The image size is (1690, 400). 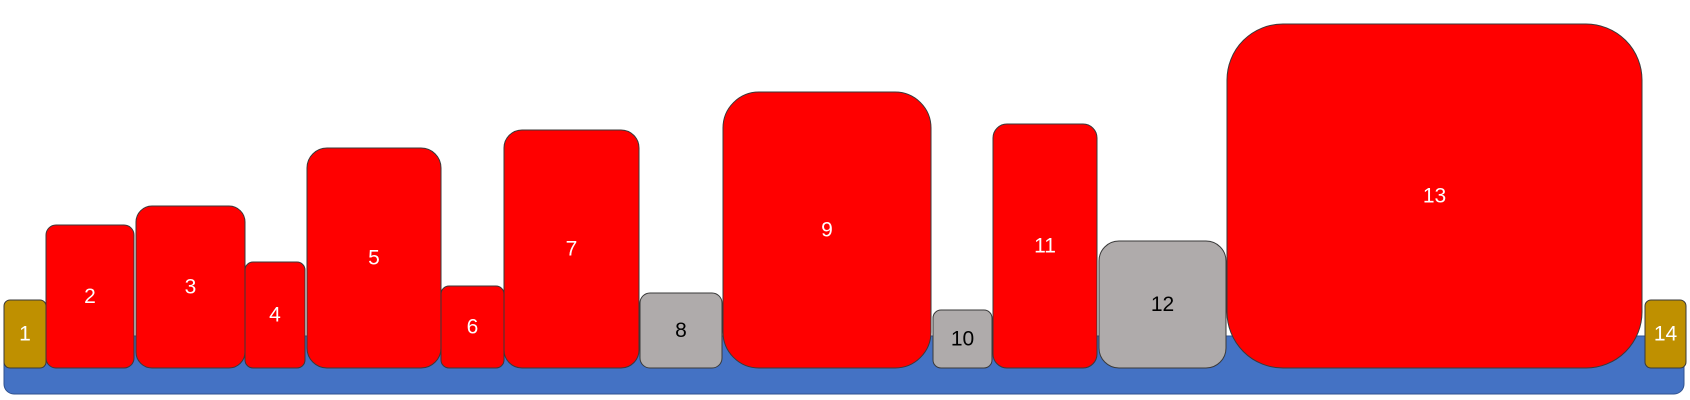 I want to click on block-5: 5, so click(x=374, y=258).